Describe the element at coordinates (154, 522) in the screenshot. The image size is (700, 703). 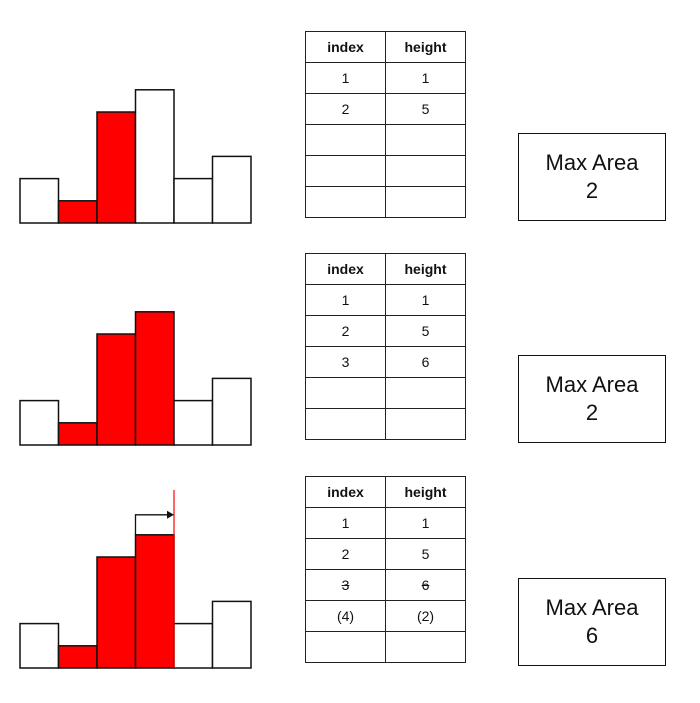
I see `width-arrow-icon` at that location.